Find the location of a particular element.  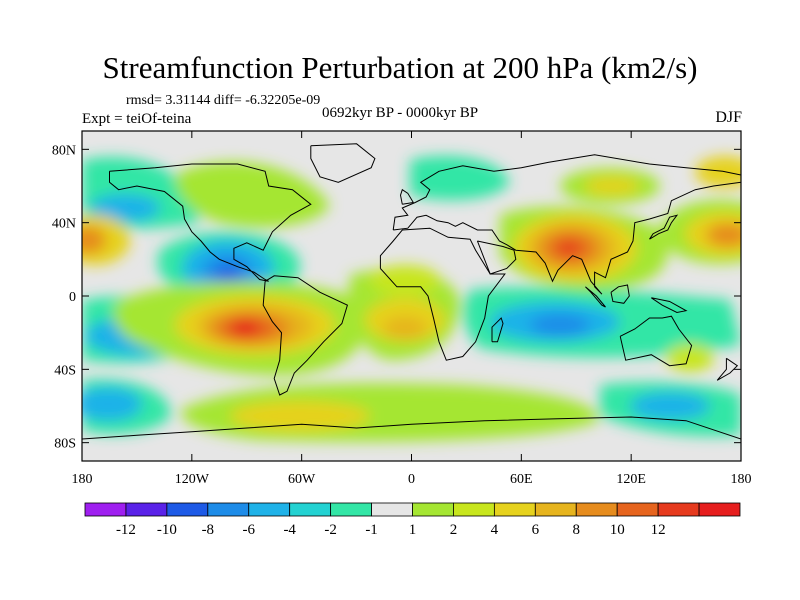

coastline-south-america is located at coordinates (305, 335).